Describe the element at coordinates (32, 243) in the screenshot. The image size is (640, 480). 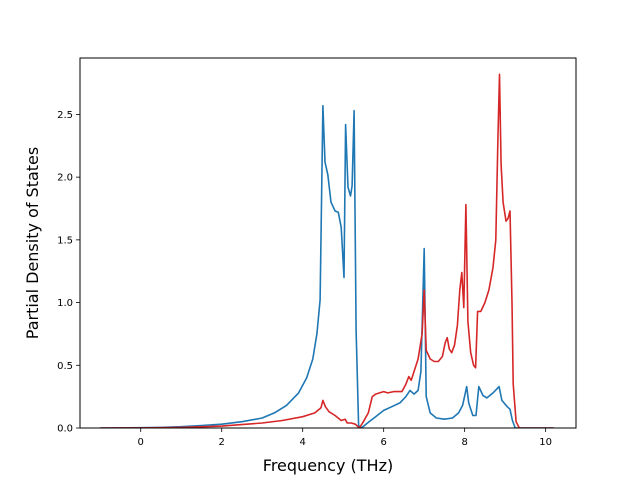
I see `y-axis-title: Partial Density of States` at that location.